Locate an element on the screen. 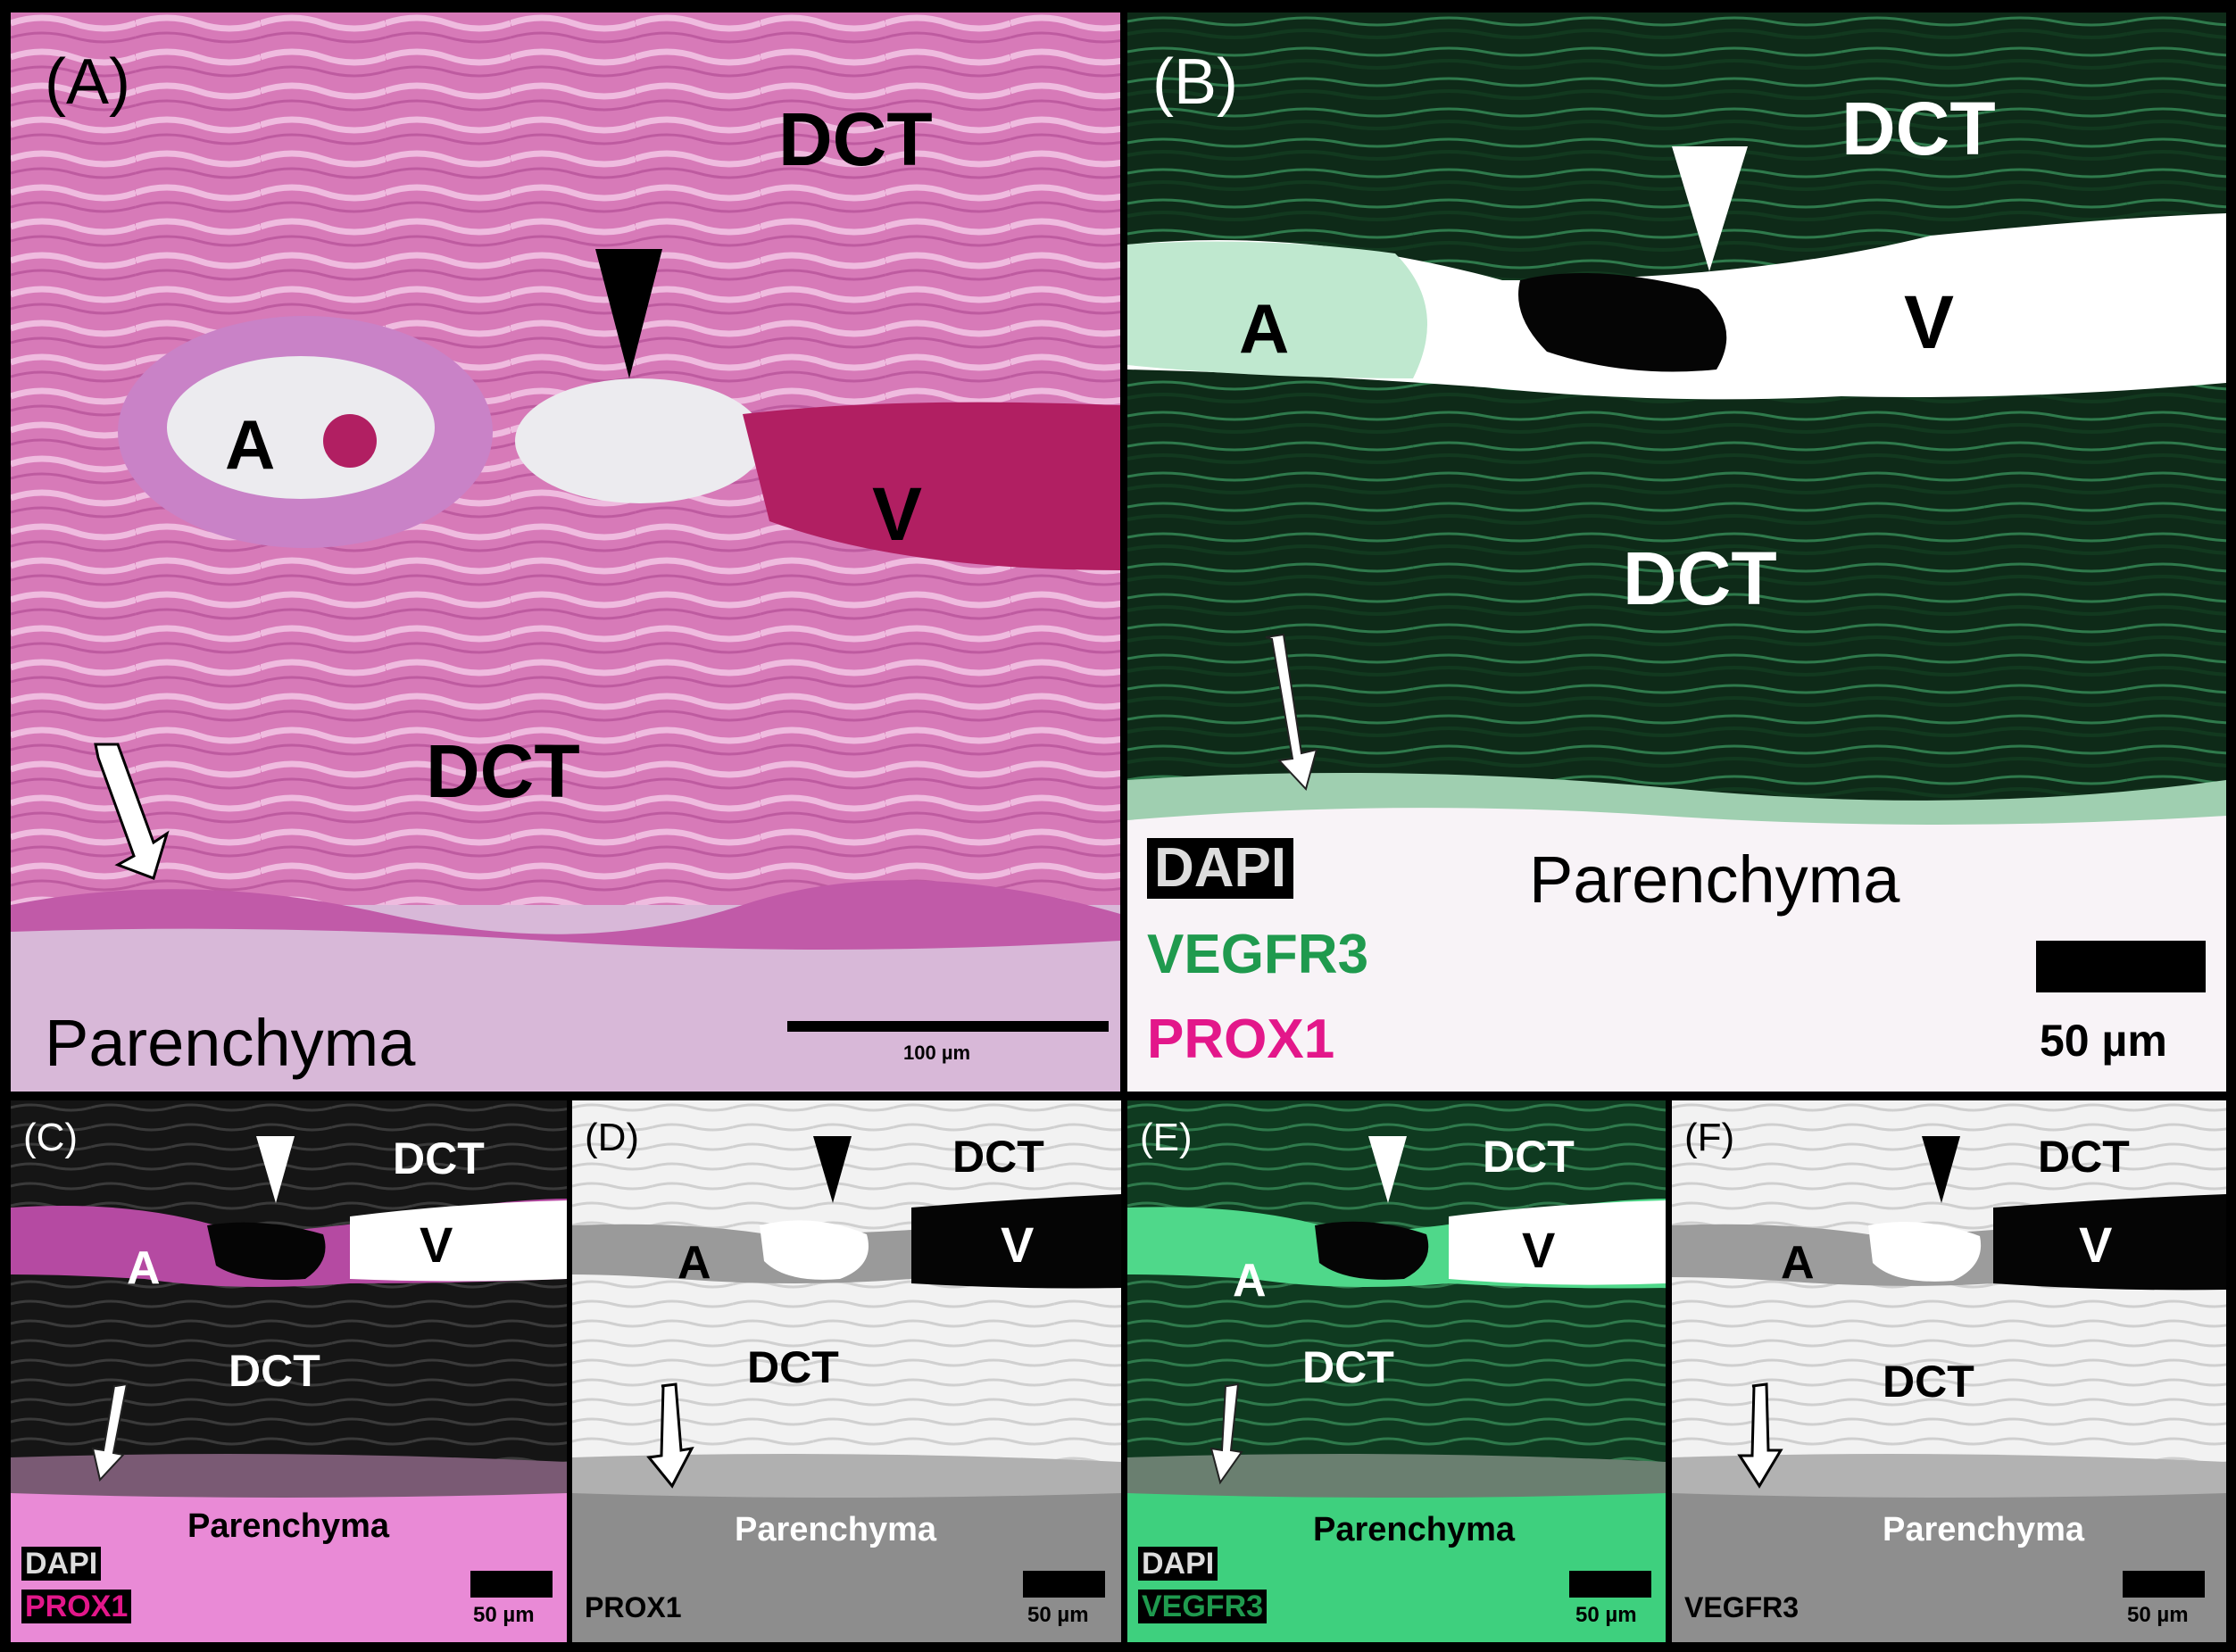  panel-c-image is located at coordinates (289, 1371).